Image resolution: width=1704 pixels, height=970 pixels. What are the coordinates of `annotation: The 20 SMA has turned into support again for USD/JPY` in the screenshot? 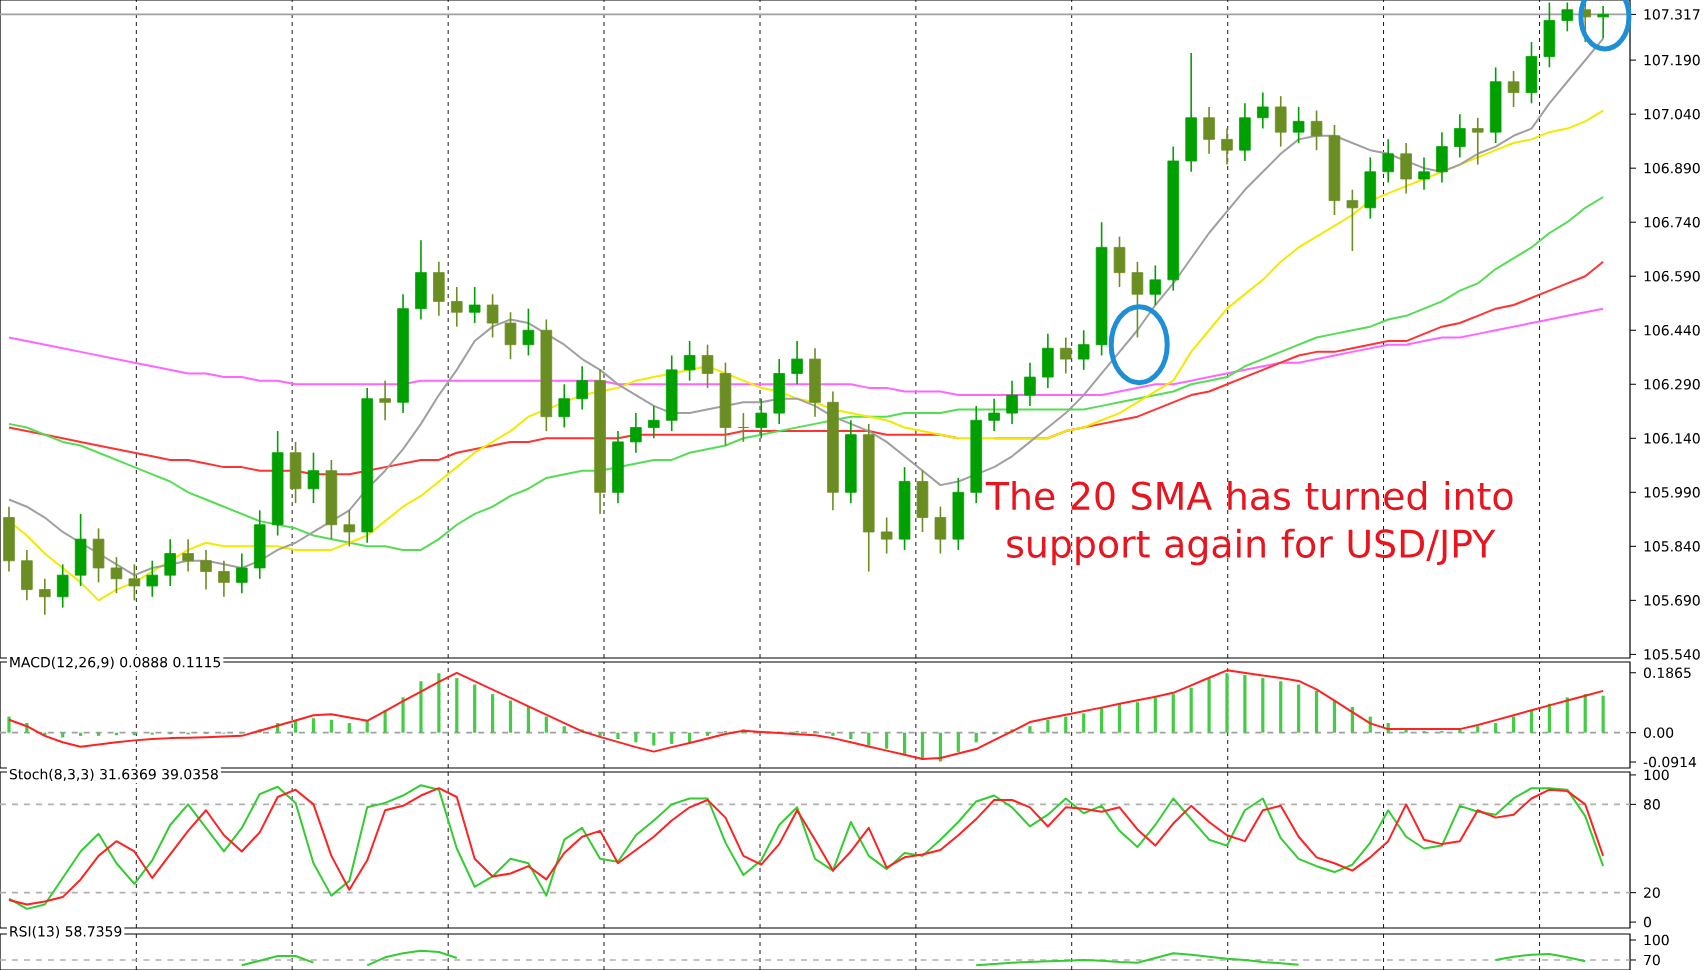 It's located at (1249, 523).